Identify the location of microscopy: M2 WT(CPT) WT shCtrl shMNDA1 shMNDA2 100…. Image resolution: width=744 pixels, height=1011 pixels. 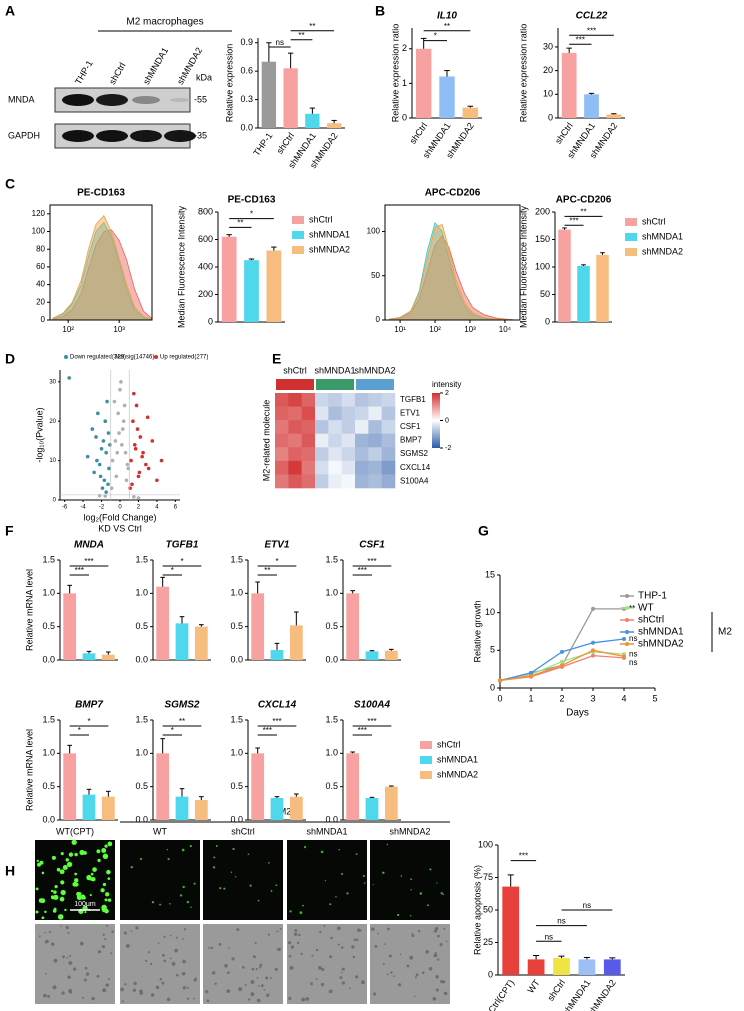
(242, 905).